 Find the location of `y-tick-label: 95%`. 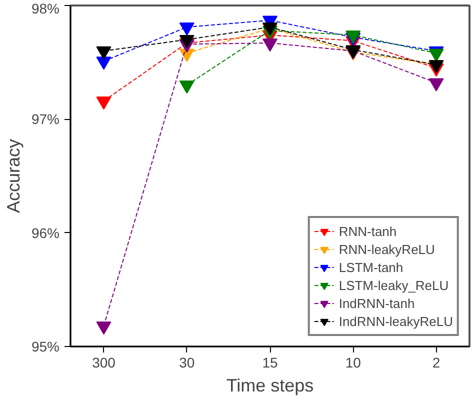

y-tick-label: 95% is located at coordinates (45, 346).